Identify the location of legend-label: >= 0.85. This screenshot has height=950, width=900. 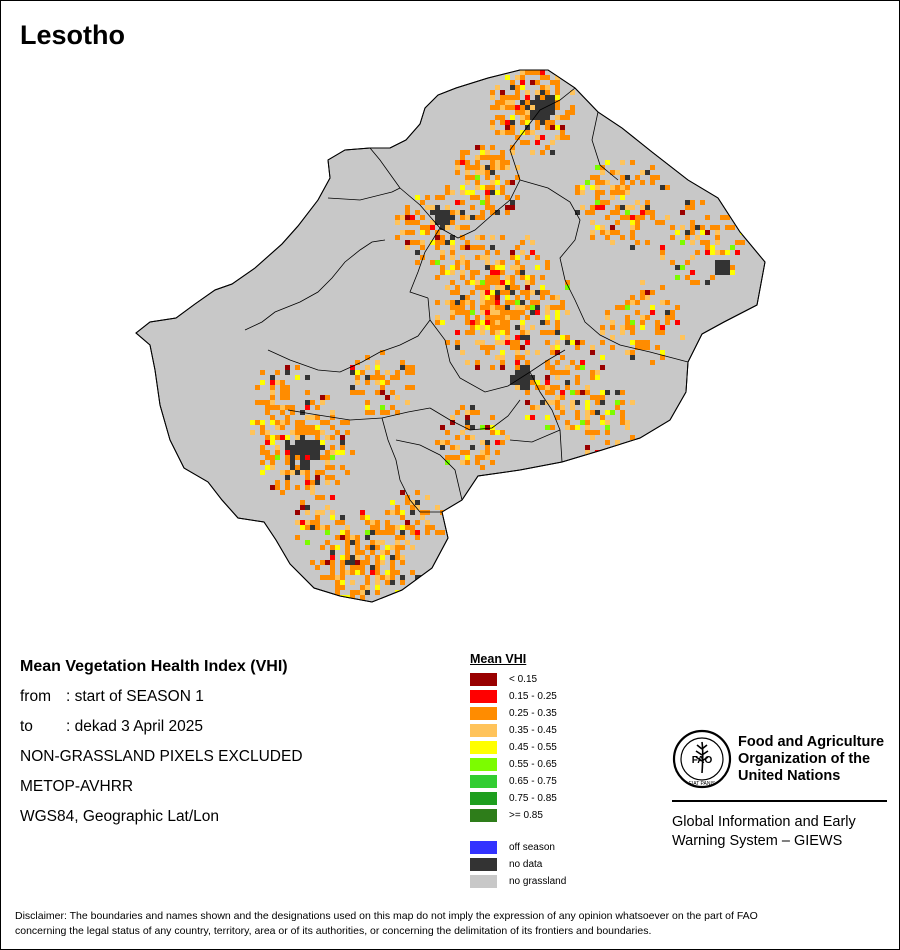
(526, 815).